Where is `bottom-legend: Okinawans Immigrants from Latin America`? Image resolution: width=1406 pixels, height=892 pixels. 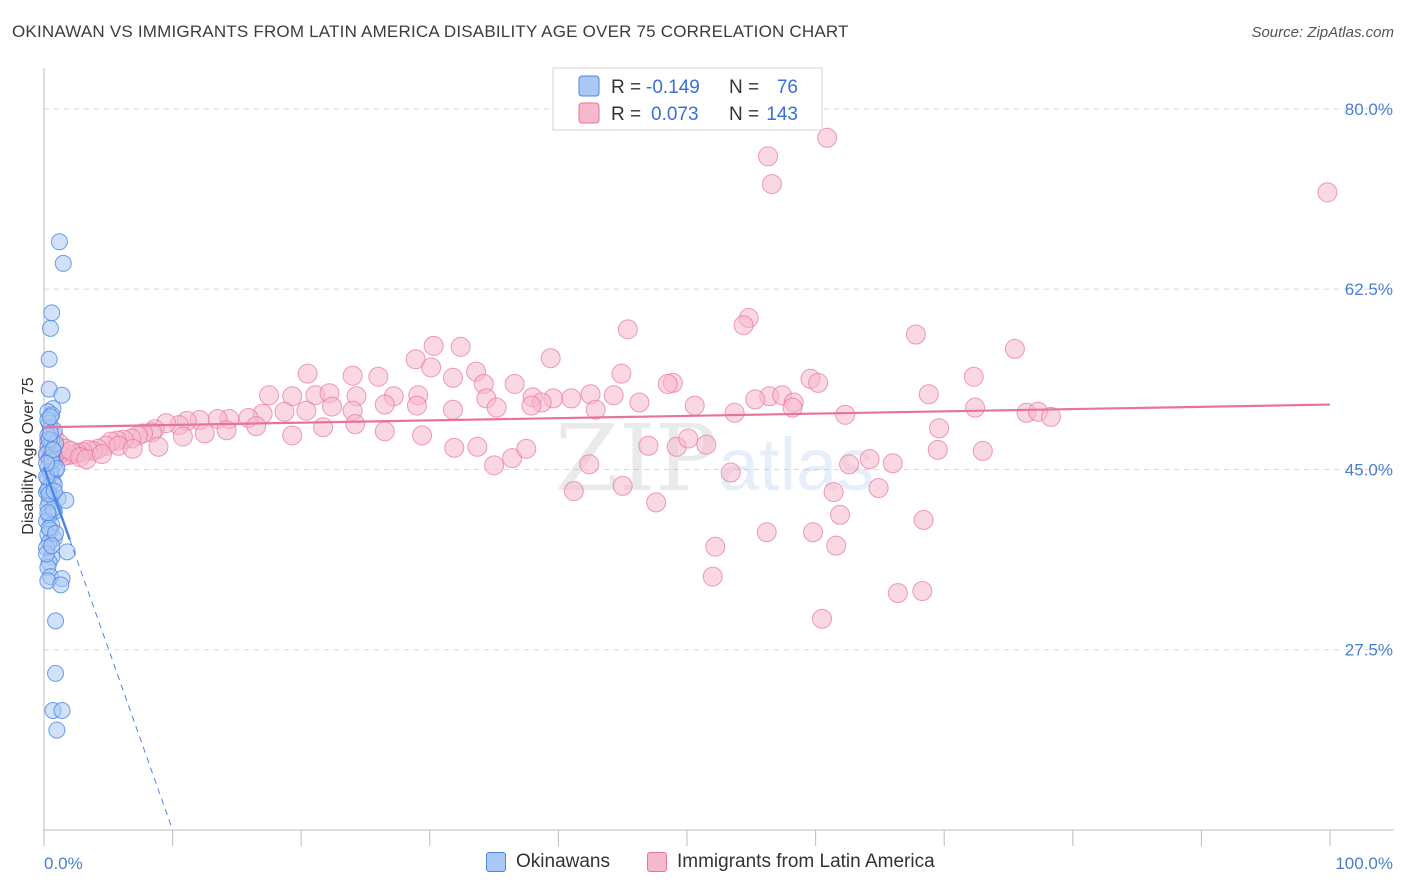 bottom-legend: Okinawans Immigrants from Latin America is located at coordinates (703, 865).